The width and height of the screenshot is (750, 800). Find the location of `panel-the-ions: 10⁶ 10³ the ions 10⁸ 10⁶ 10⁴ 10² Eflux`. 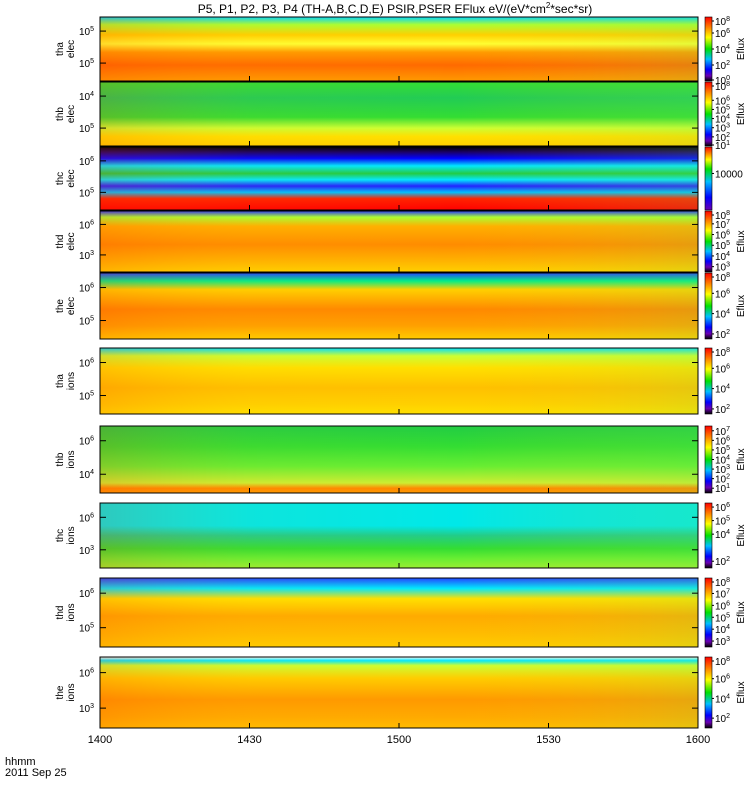

panel-the-ions: 10⁶ 10³ the ions 10⁸ 10⁶ 10⁴ 10² Eflux is located at coordinates (401, 692).